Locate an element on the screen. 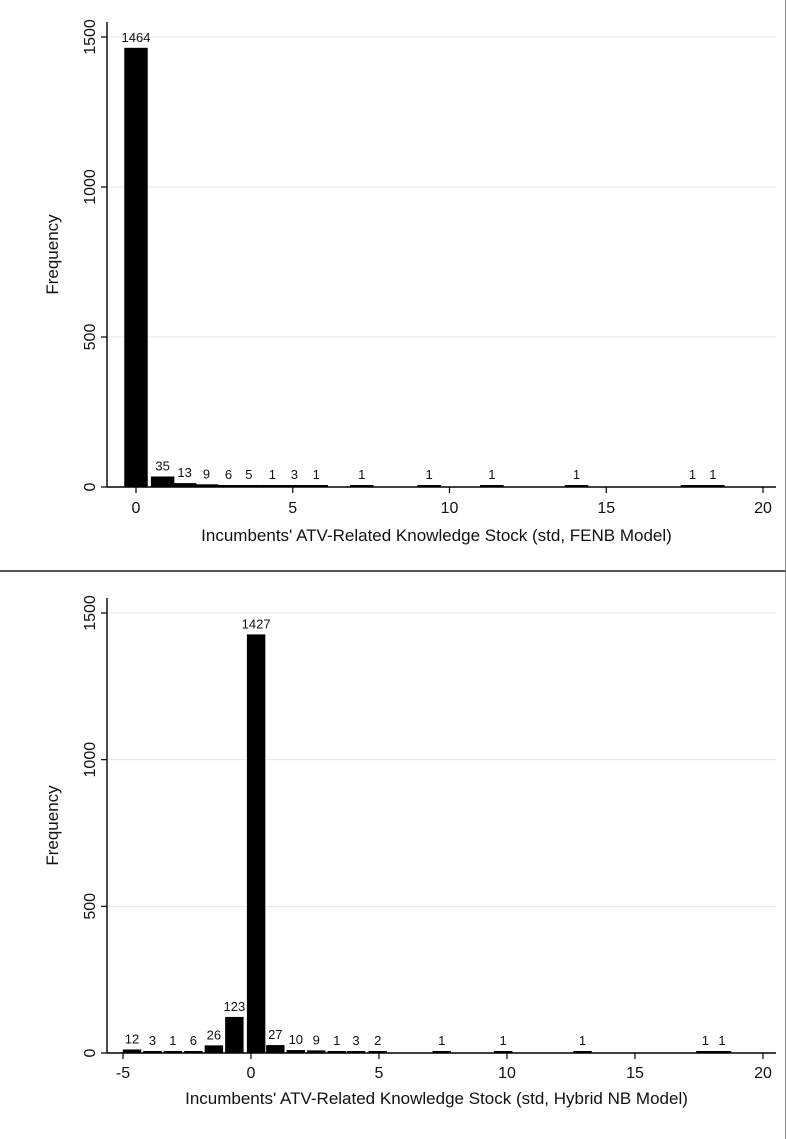 The image size is (786, 1139). bar-value-label: 13 is located at coordinates (184, 472).